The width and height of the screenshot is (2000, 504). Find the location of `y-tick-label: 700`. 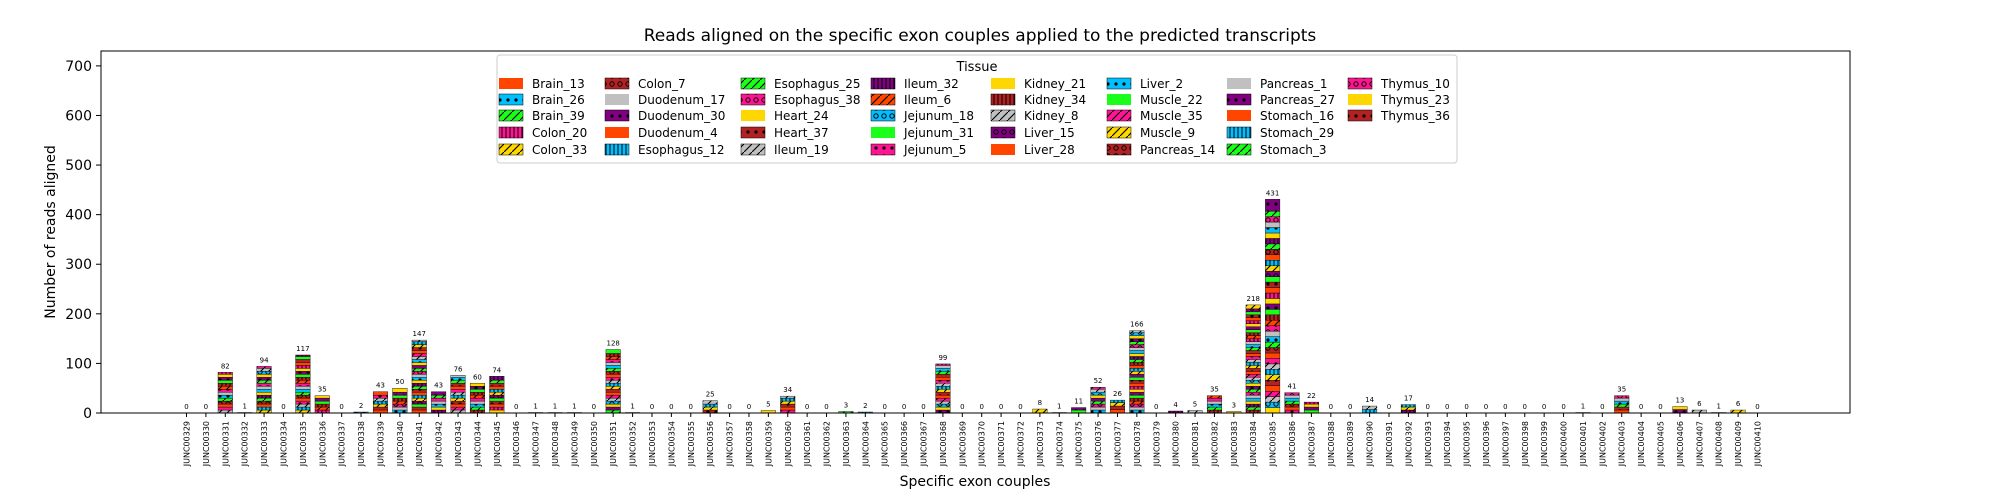

y-tick-label: 700 is located at coordinates (78, 67).